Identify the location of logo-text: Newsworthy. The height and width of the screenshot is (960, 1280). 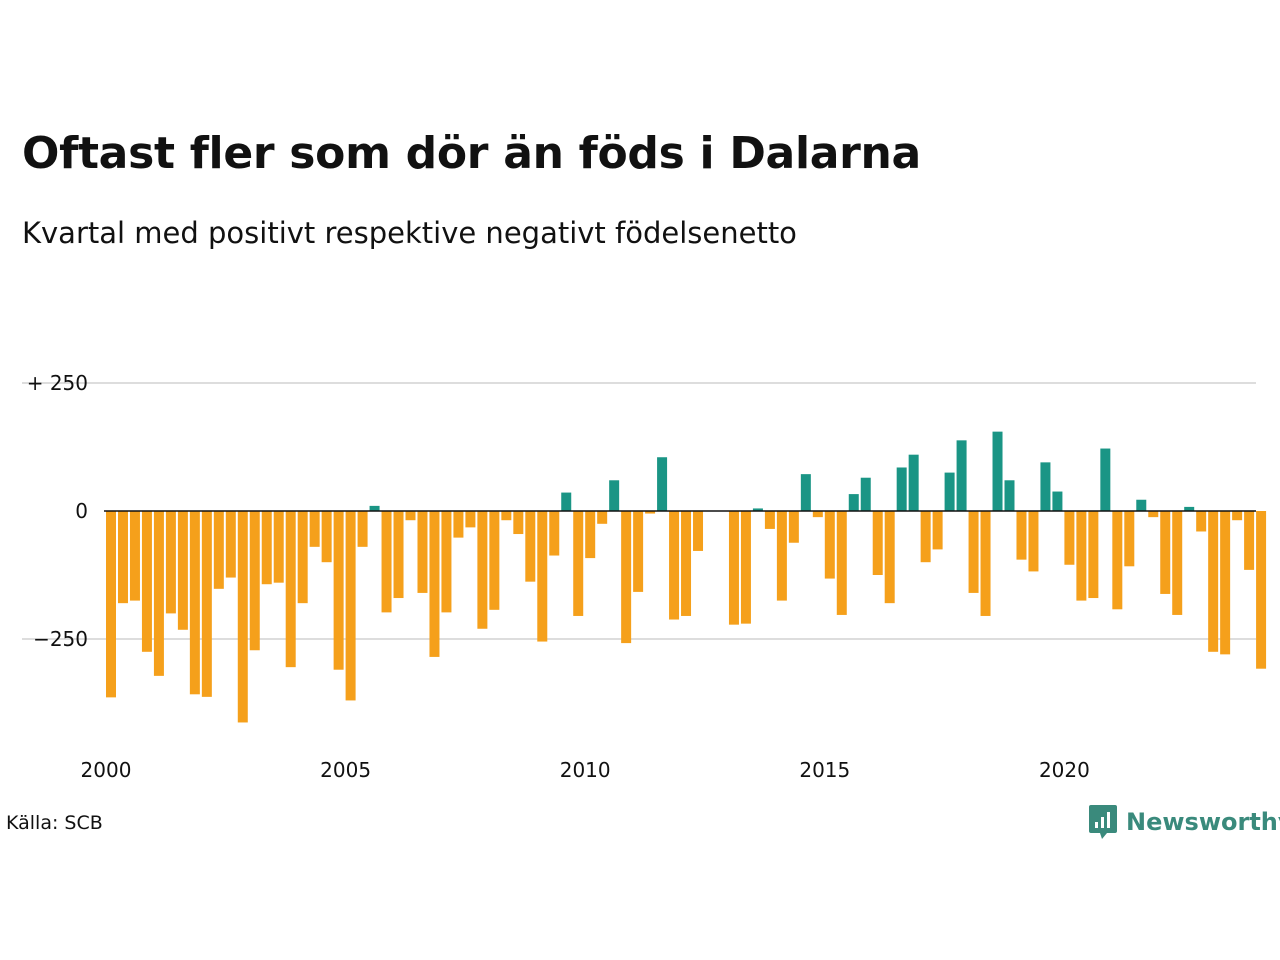
(1203, 822).